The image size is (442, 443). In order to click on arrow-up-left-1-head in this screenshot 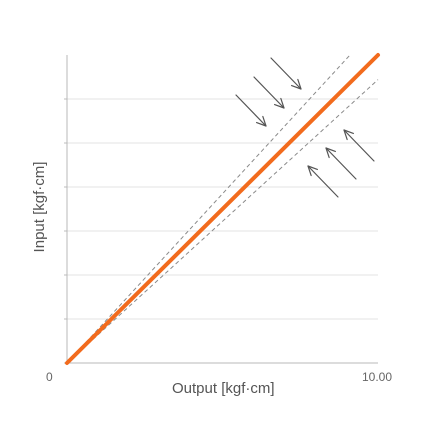, I will do `click(312, 171)`.